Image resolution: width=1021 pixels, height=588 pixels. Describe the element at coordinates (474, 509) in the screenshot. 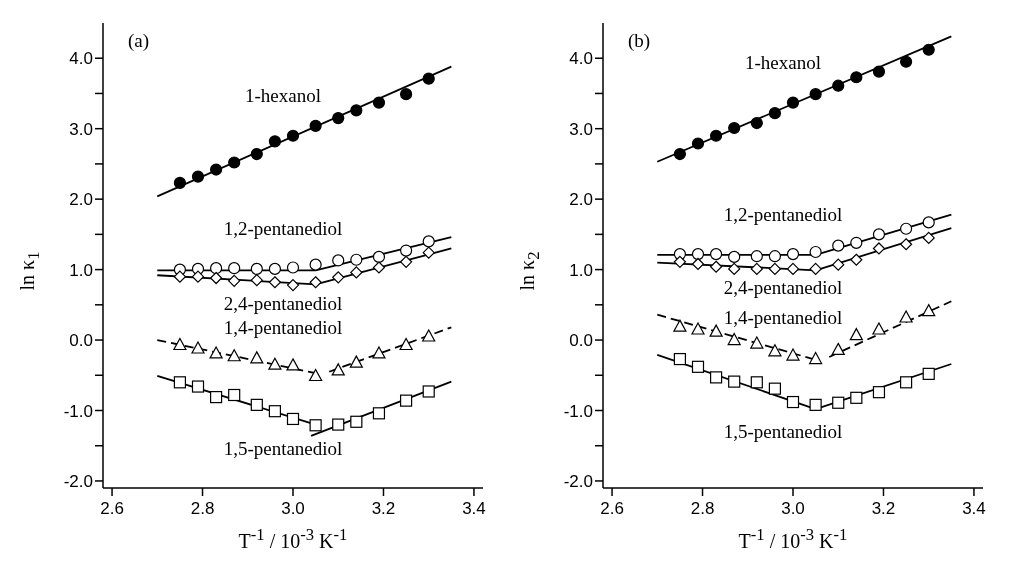

I see `x-tick-label: 3.4` at that location.